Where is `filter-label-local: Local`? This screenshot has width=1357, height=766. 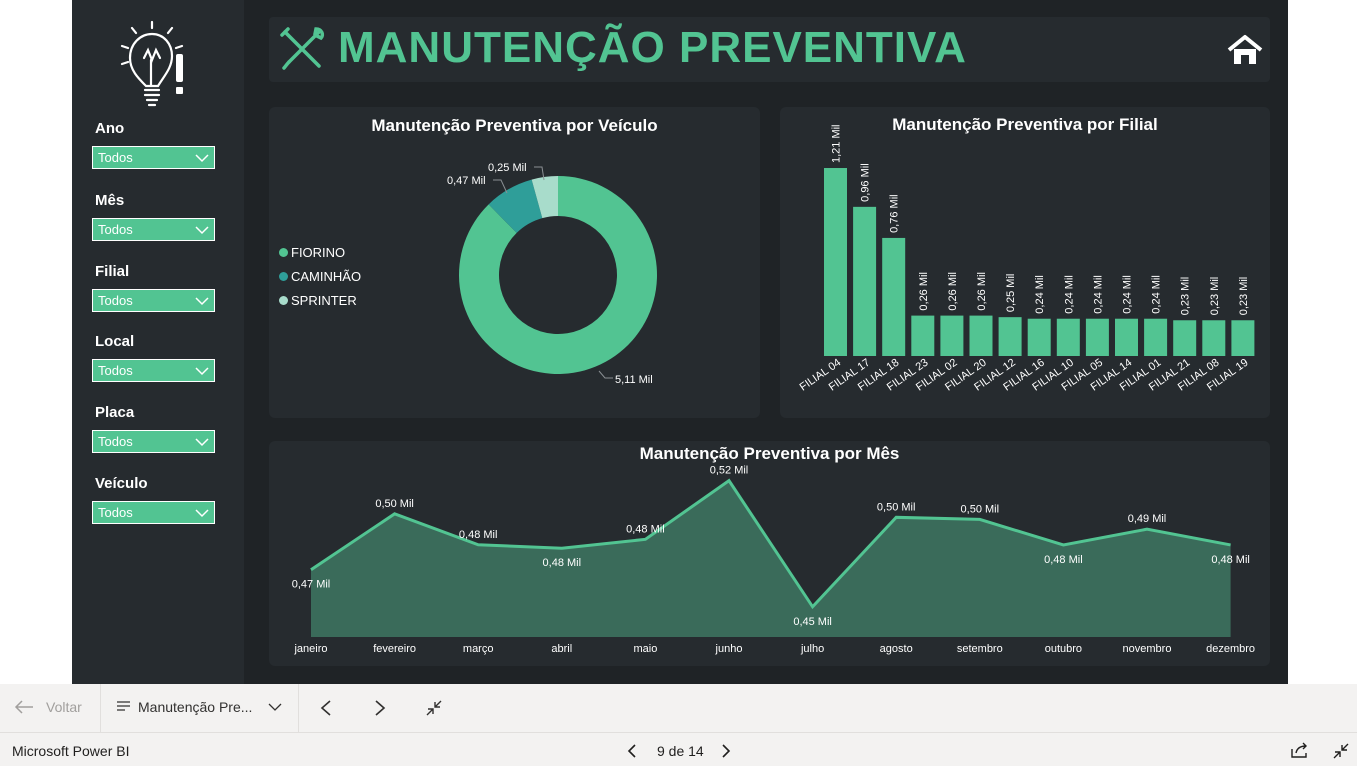
filter-label-local: Local is located at coordinates (115, 341).